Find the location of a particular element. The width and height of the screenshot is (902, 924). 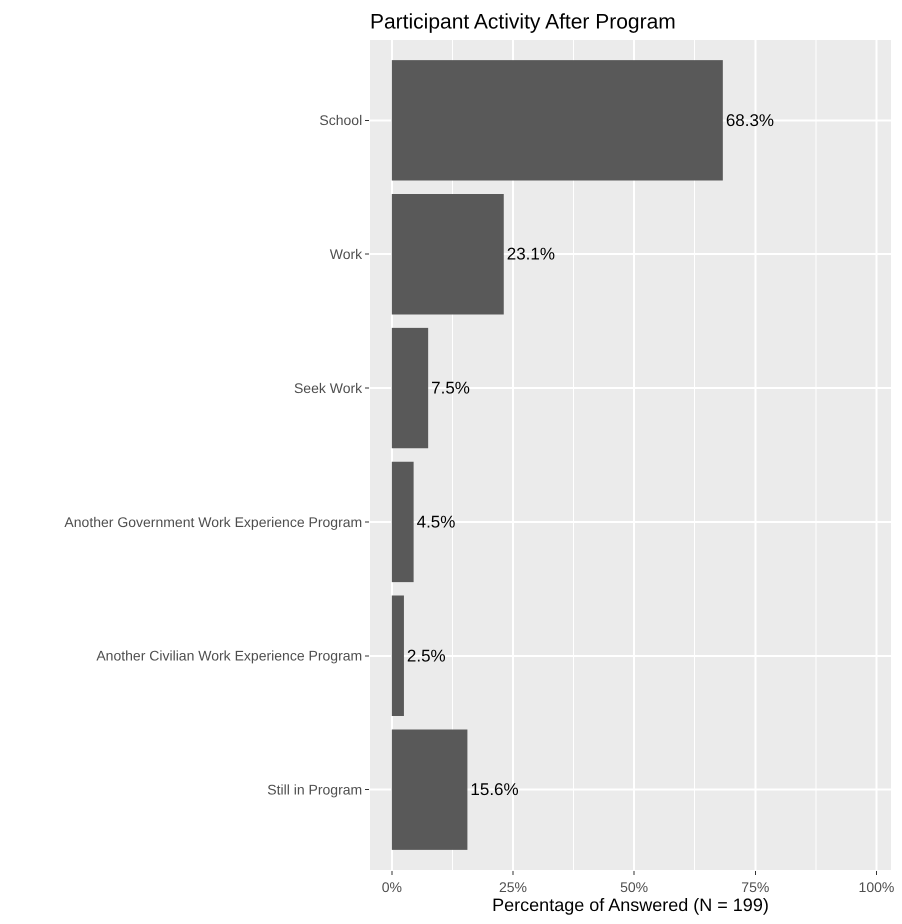

data-label: 4.5% is located at coordinates (436, 522).